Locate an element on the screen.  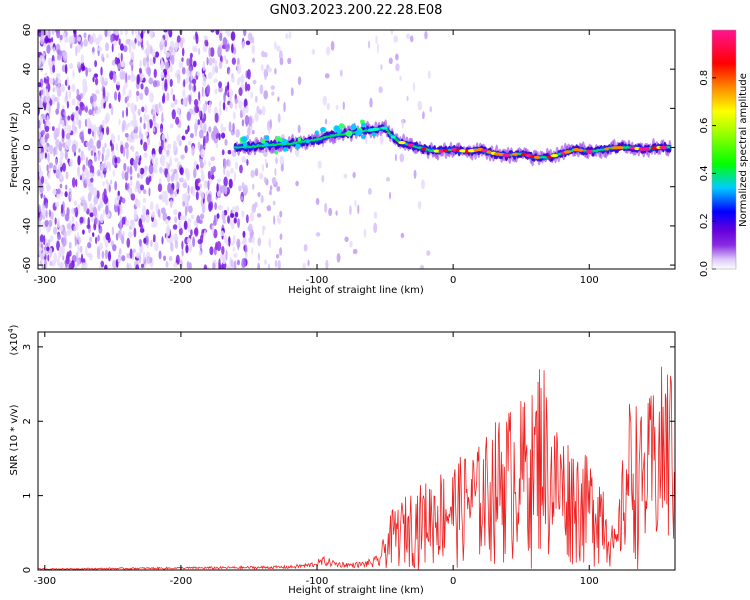
spectrogram-y-tick-label: 60 is located at coordinates (27, 30).